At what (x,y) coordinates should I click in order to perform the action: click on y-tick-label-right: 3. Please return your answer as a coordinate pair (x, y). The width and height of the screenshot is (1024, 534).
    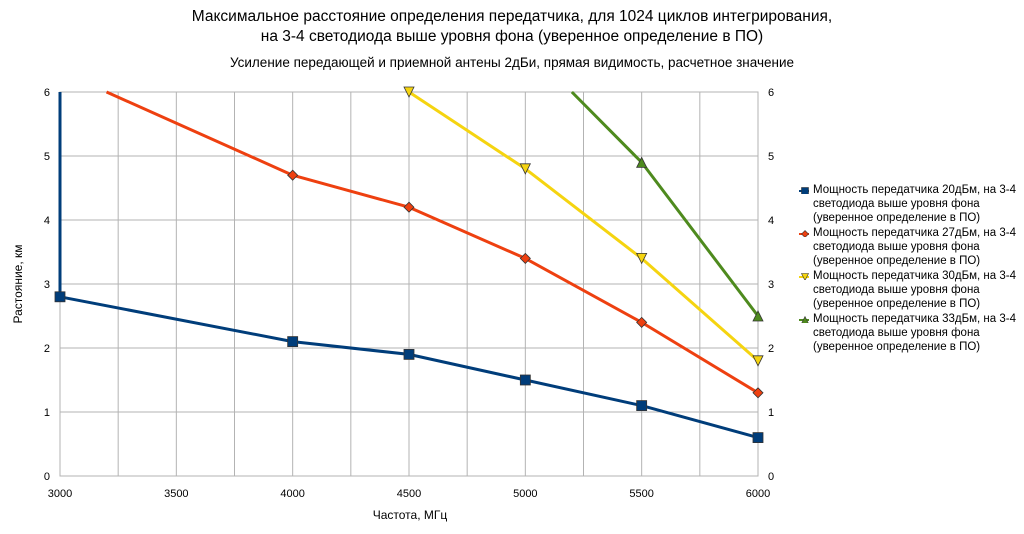
    Looking at the image, I should click on (771, 285).